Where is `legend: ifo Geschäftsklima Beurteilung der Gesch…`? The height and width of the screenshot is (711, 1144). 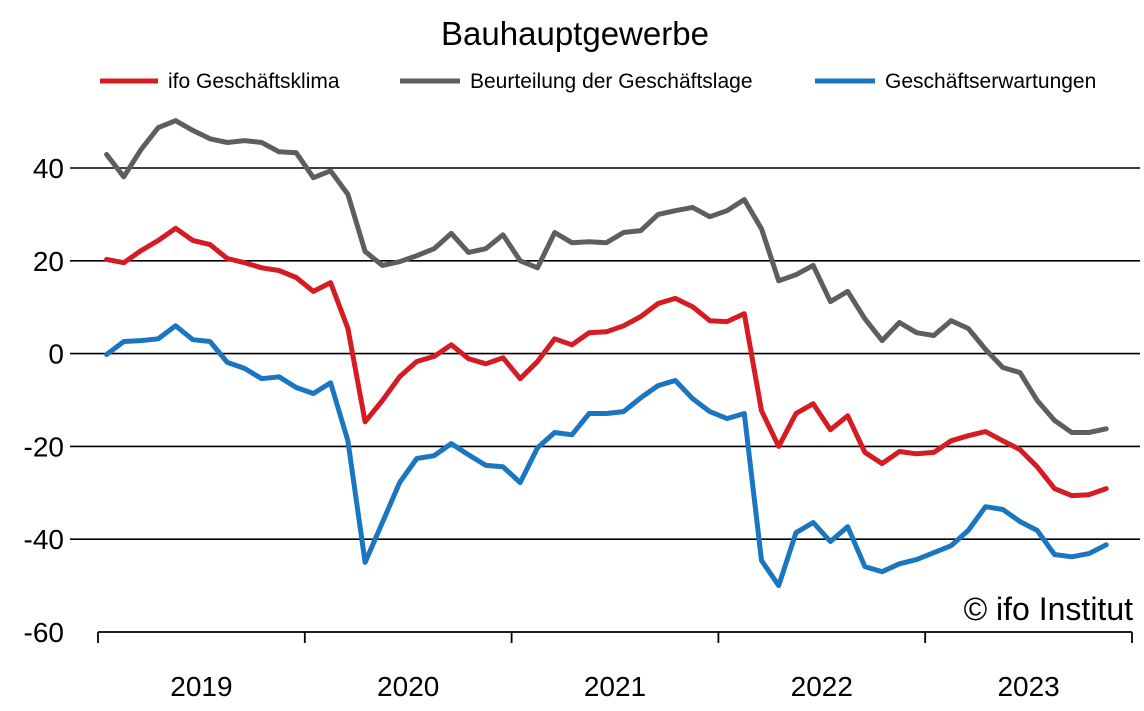
legend: ifo Geschäftsklima Beurteilung der Gesch… is located at coordinates (598, 81).